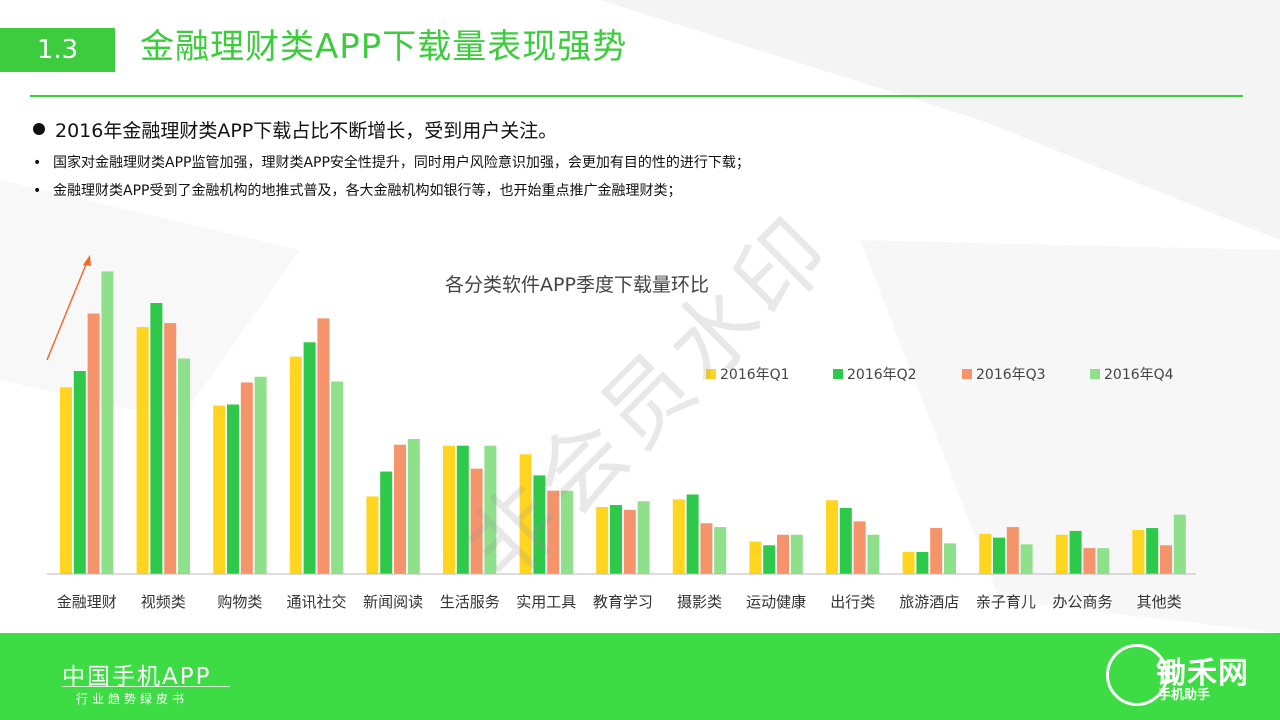 Image resolution: width=1280 pixels, height=720 pixels. Describe the element at coordinates (636, 96) in the screenshot. I see `title-divider` at that location.